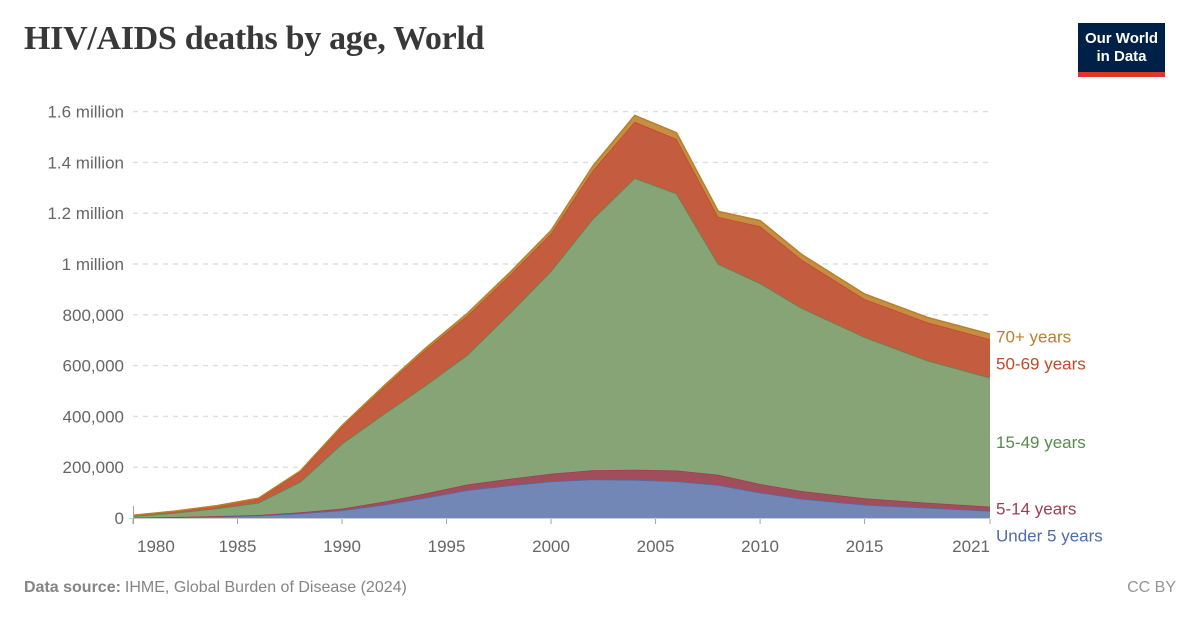  Describe the element at coordinates (85, 162) in the screenshot. I see `y-axis-label: 1.4 million` at that location.